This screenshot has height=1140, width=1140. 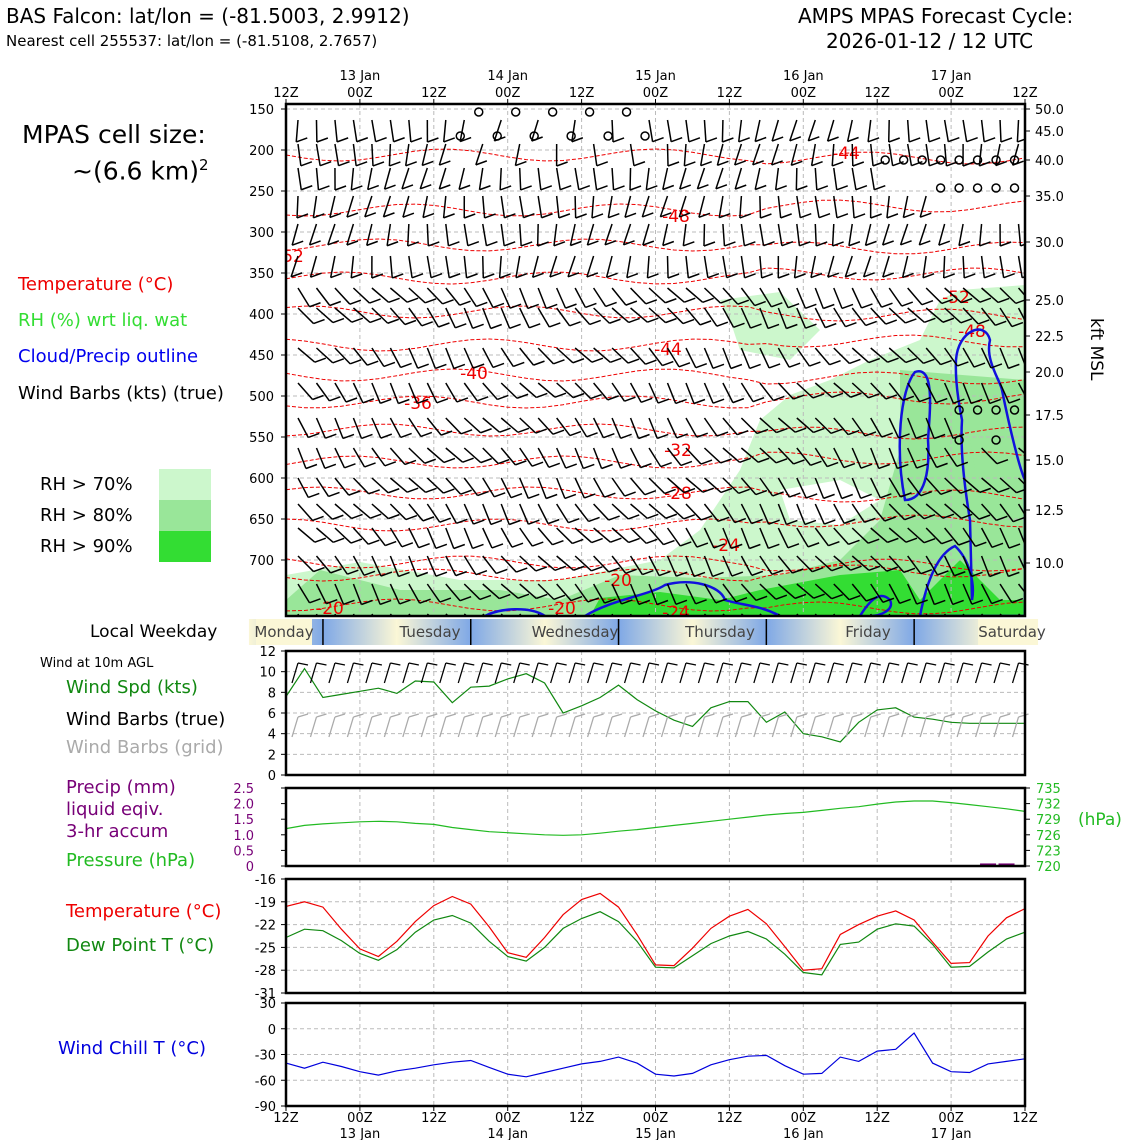 What do you see at coordinates (1049, 461) in the screenshot?
I see `kft-tick-label: 15.0` at bounding box center [1049, 461].